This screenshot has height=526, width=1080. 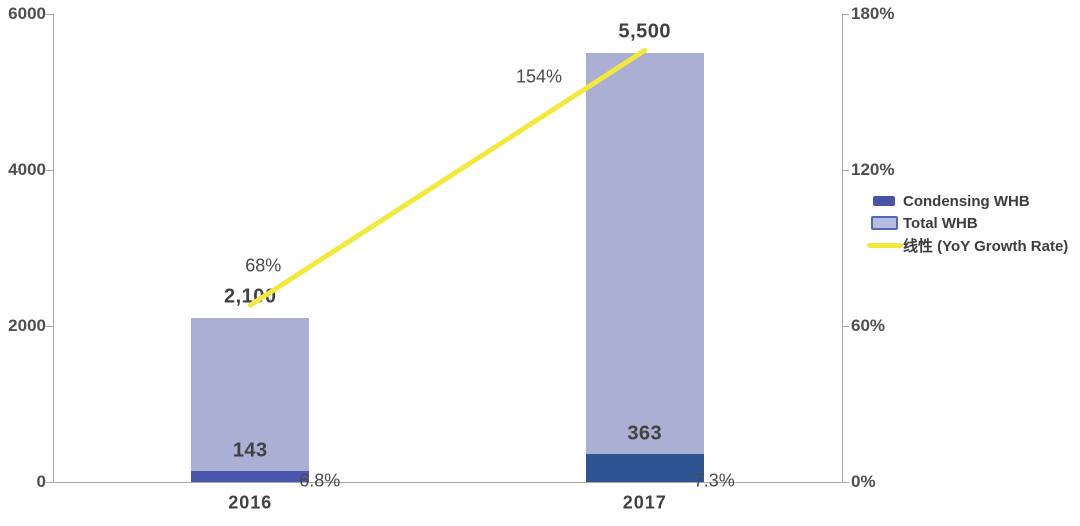 I want to click on right-axis-tick-label: 60%, so click(x=868, y=325).